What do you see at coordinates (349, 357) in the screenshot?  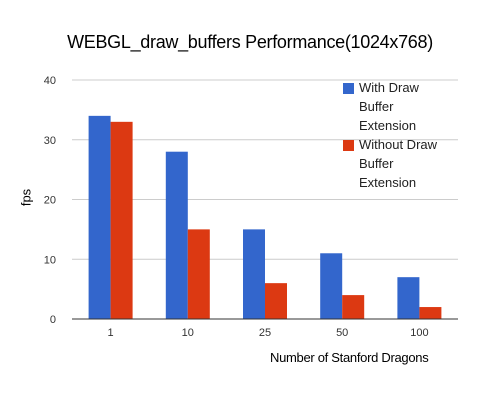 I see `x-axis-label: Number of Stanford Dragons` at bounding box center [349, 357].